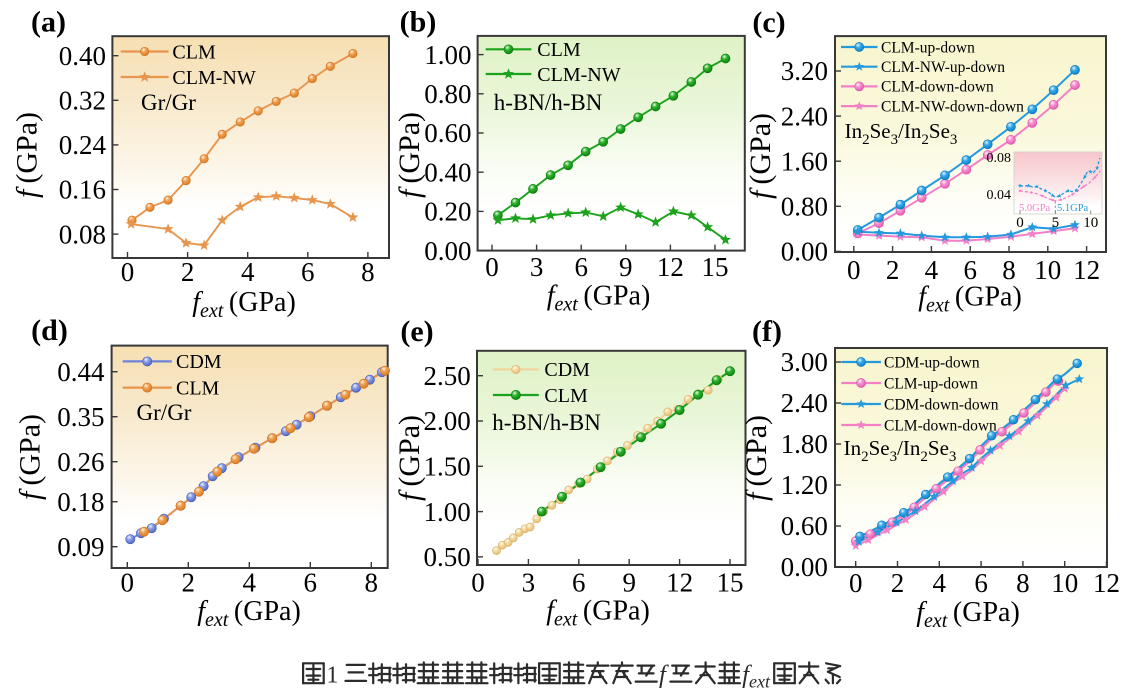  Describe the element at coordinates (804, 485) in the screenshot. I see `svg-text: 1.20` at that location.